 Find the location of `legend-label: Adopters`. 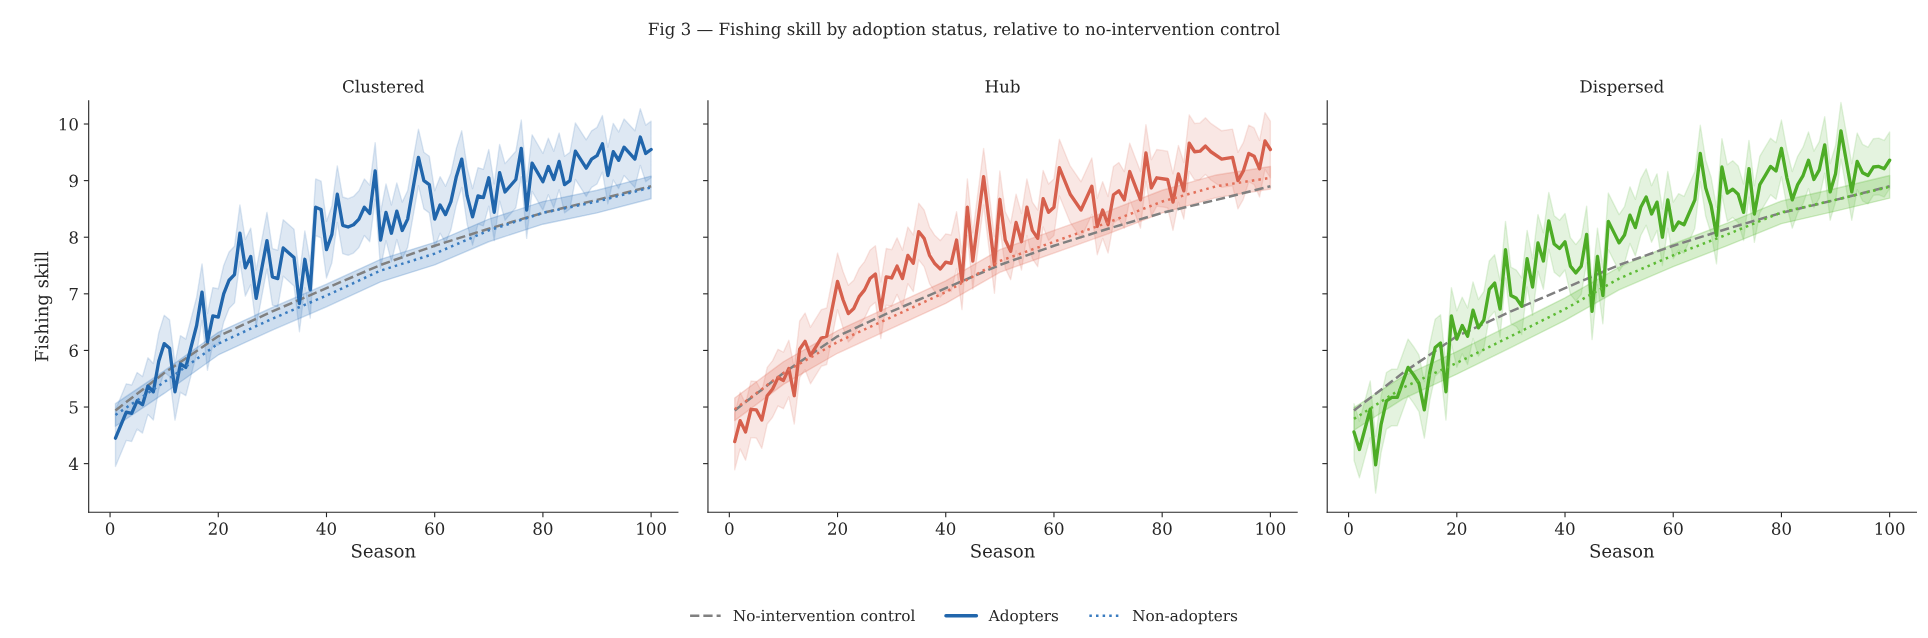

legend-label: Adopters is located at coordinates (1023, 617).